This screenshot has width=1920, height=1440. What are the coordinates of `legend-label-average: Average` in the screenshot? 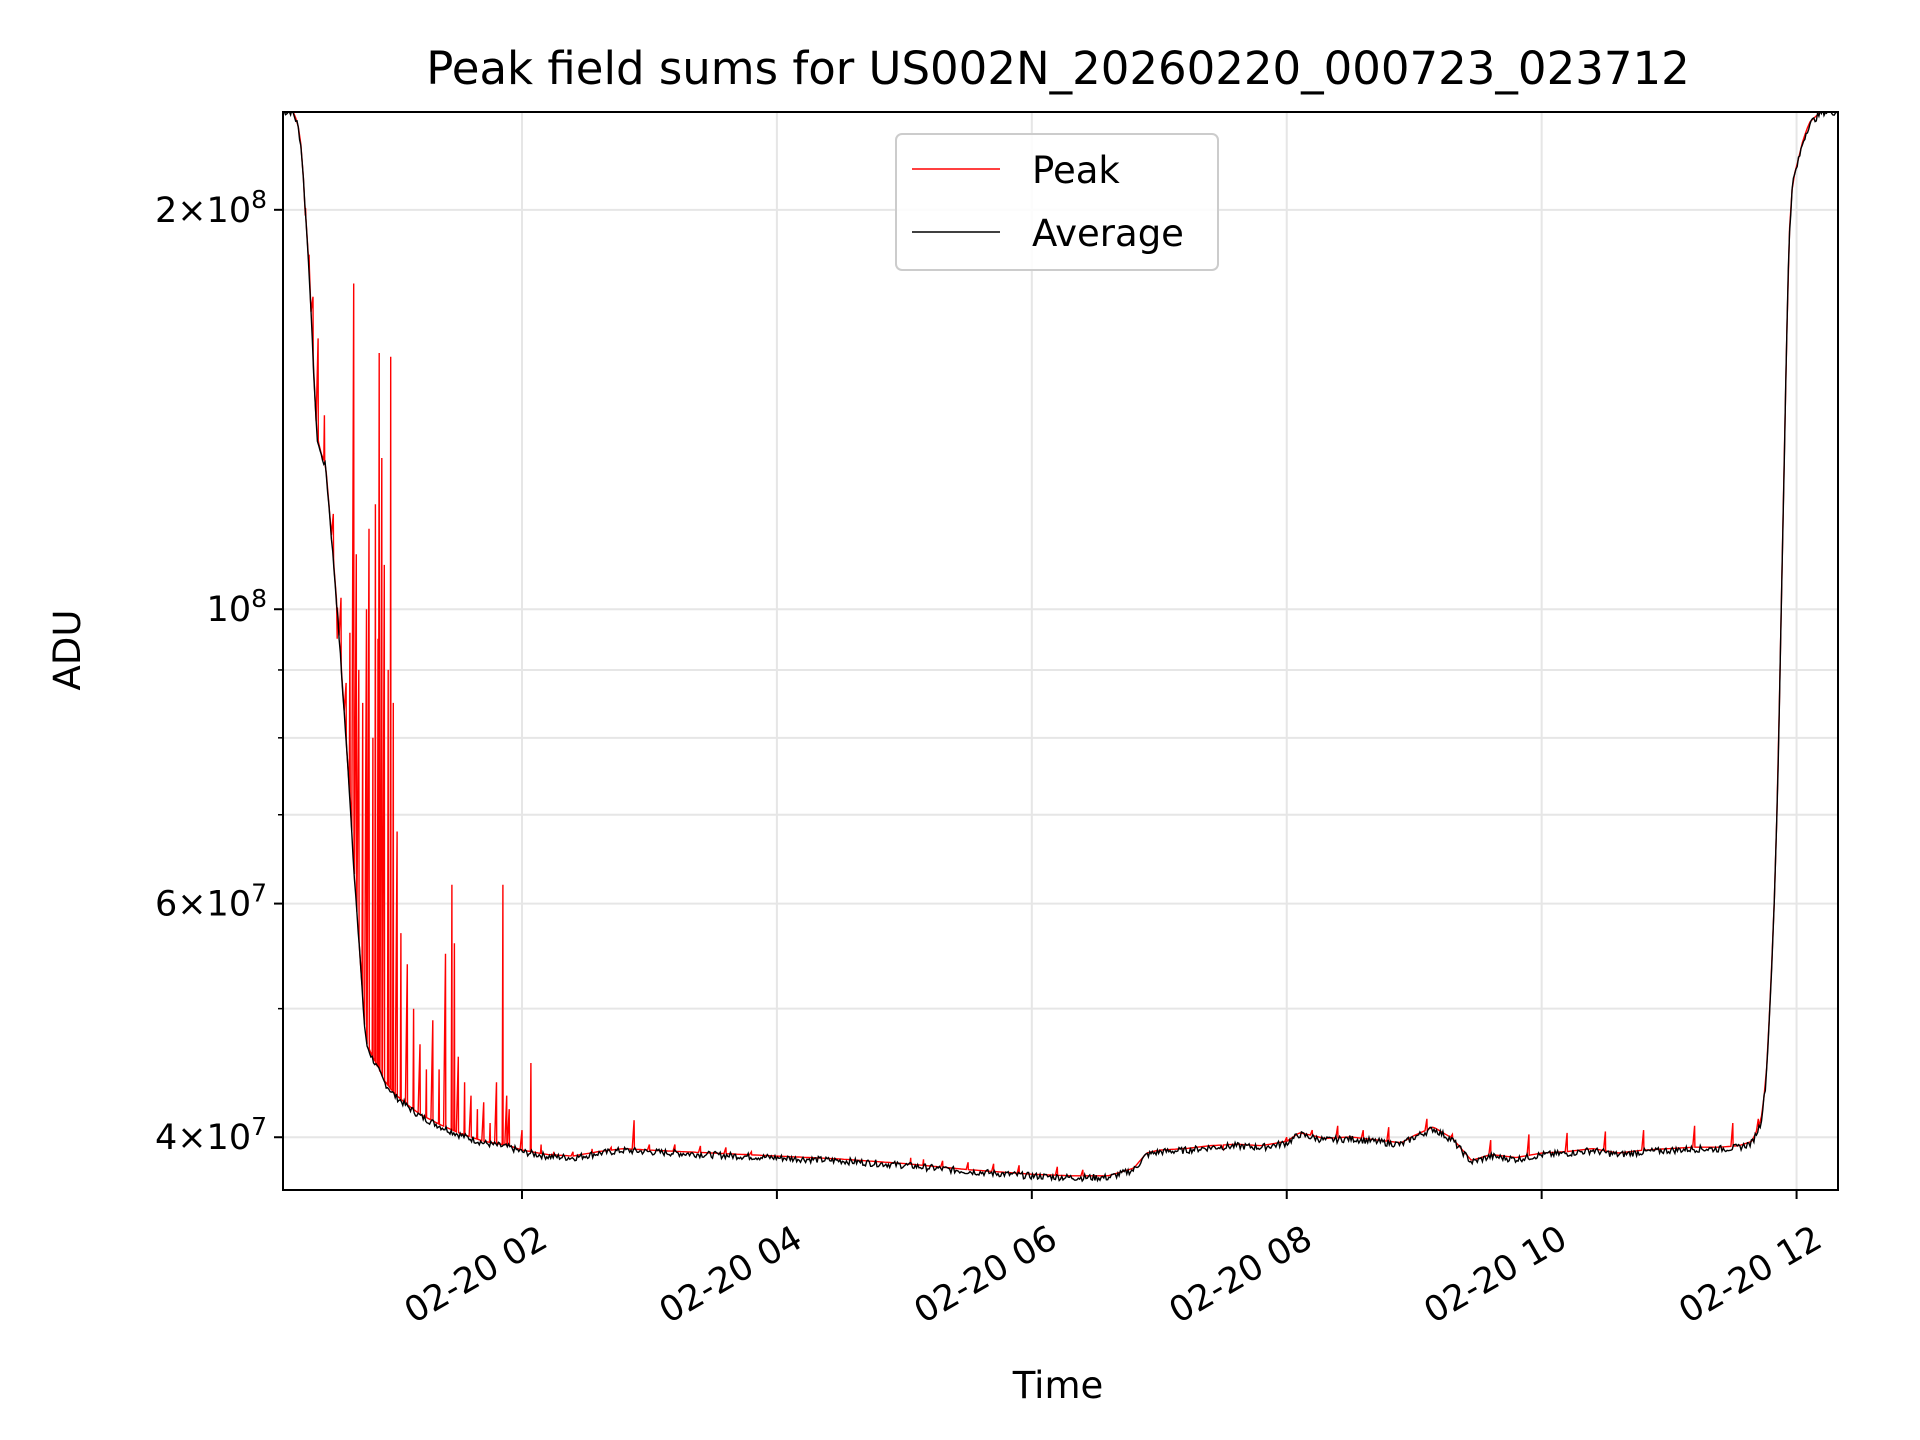 It's located at (1108, 233).